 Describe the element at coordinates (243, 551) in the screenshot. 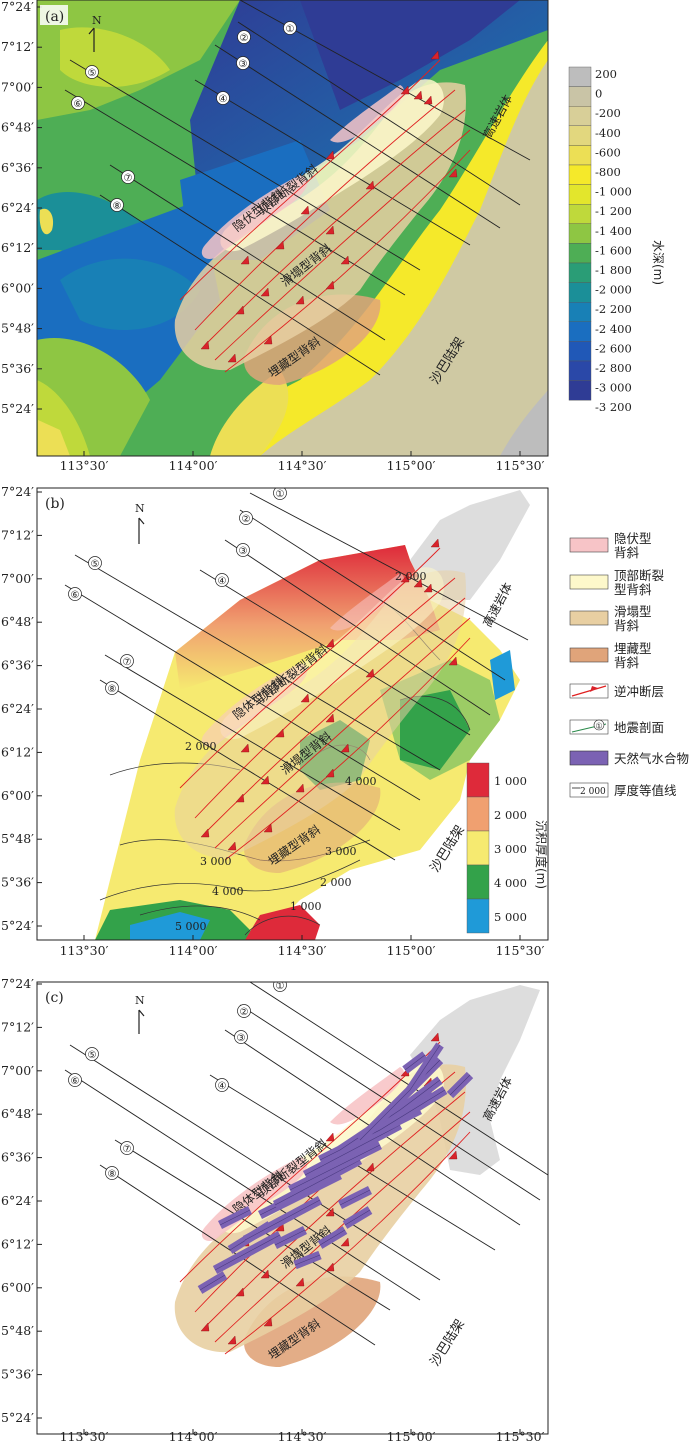

I see `seismic-profile-number: ③` at that location.